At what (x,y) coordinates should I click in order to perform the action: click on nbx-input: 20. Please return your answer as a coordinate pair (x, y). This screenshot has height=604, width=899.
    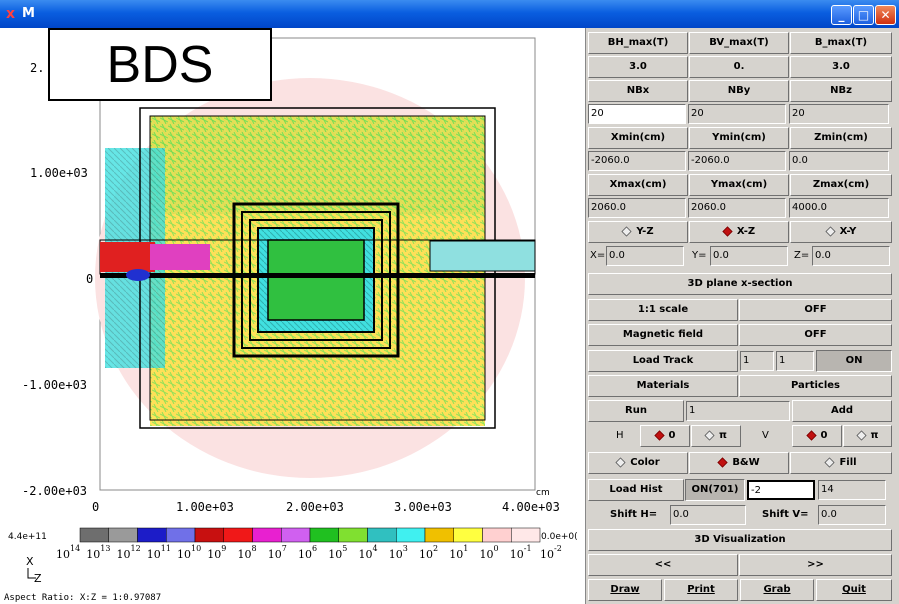
    Looking at the image, I should click on (637, 114).